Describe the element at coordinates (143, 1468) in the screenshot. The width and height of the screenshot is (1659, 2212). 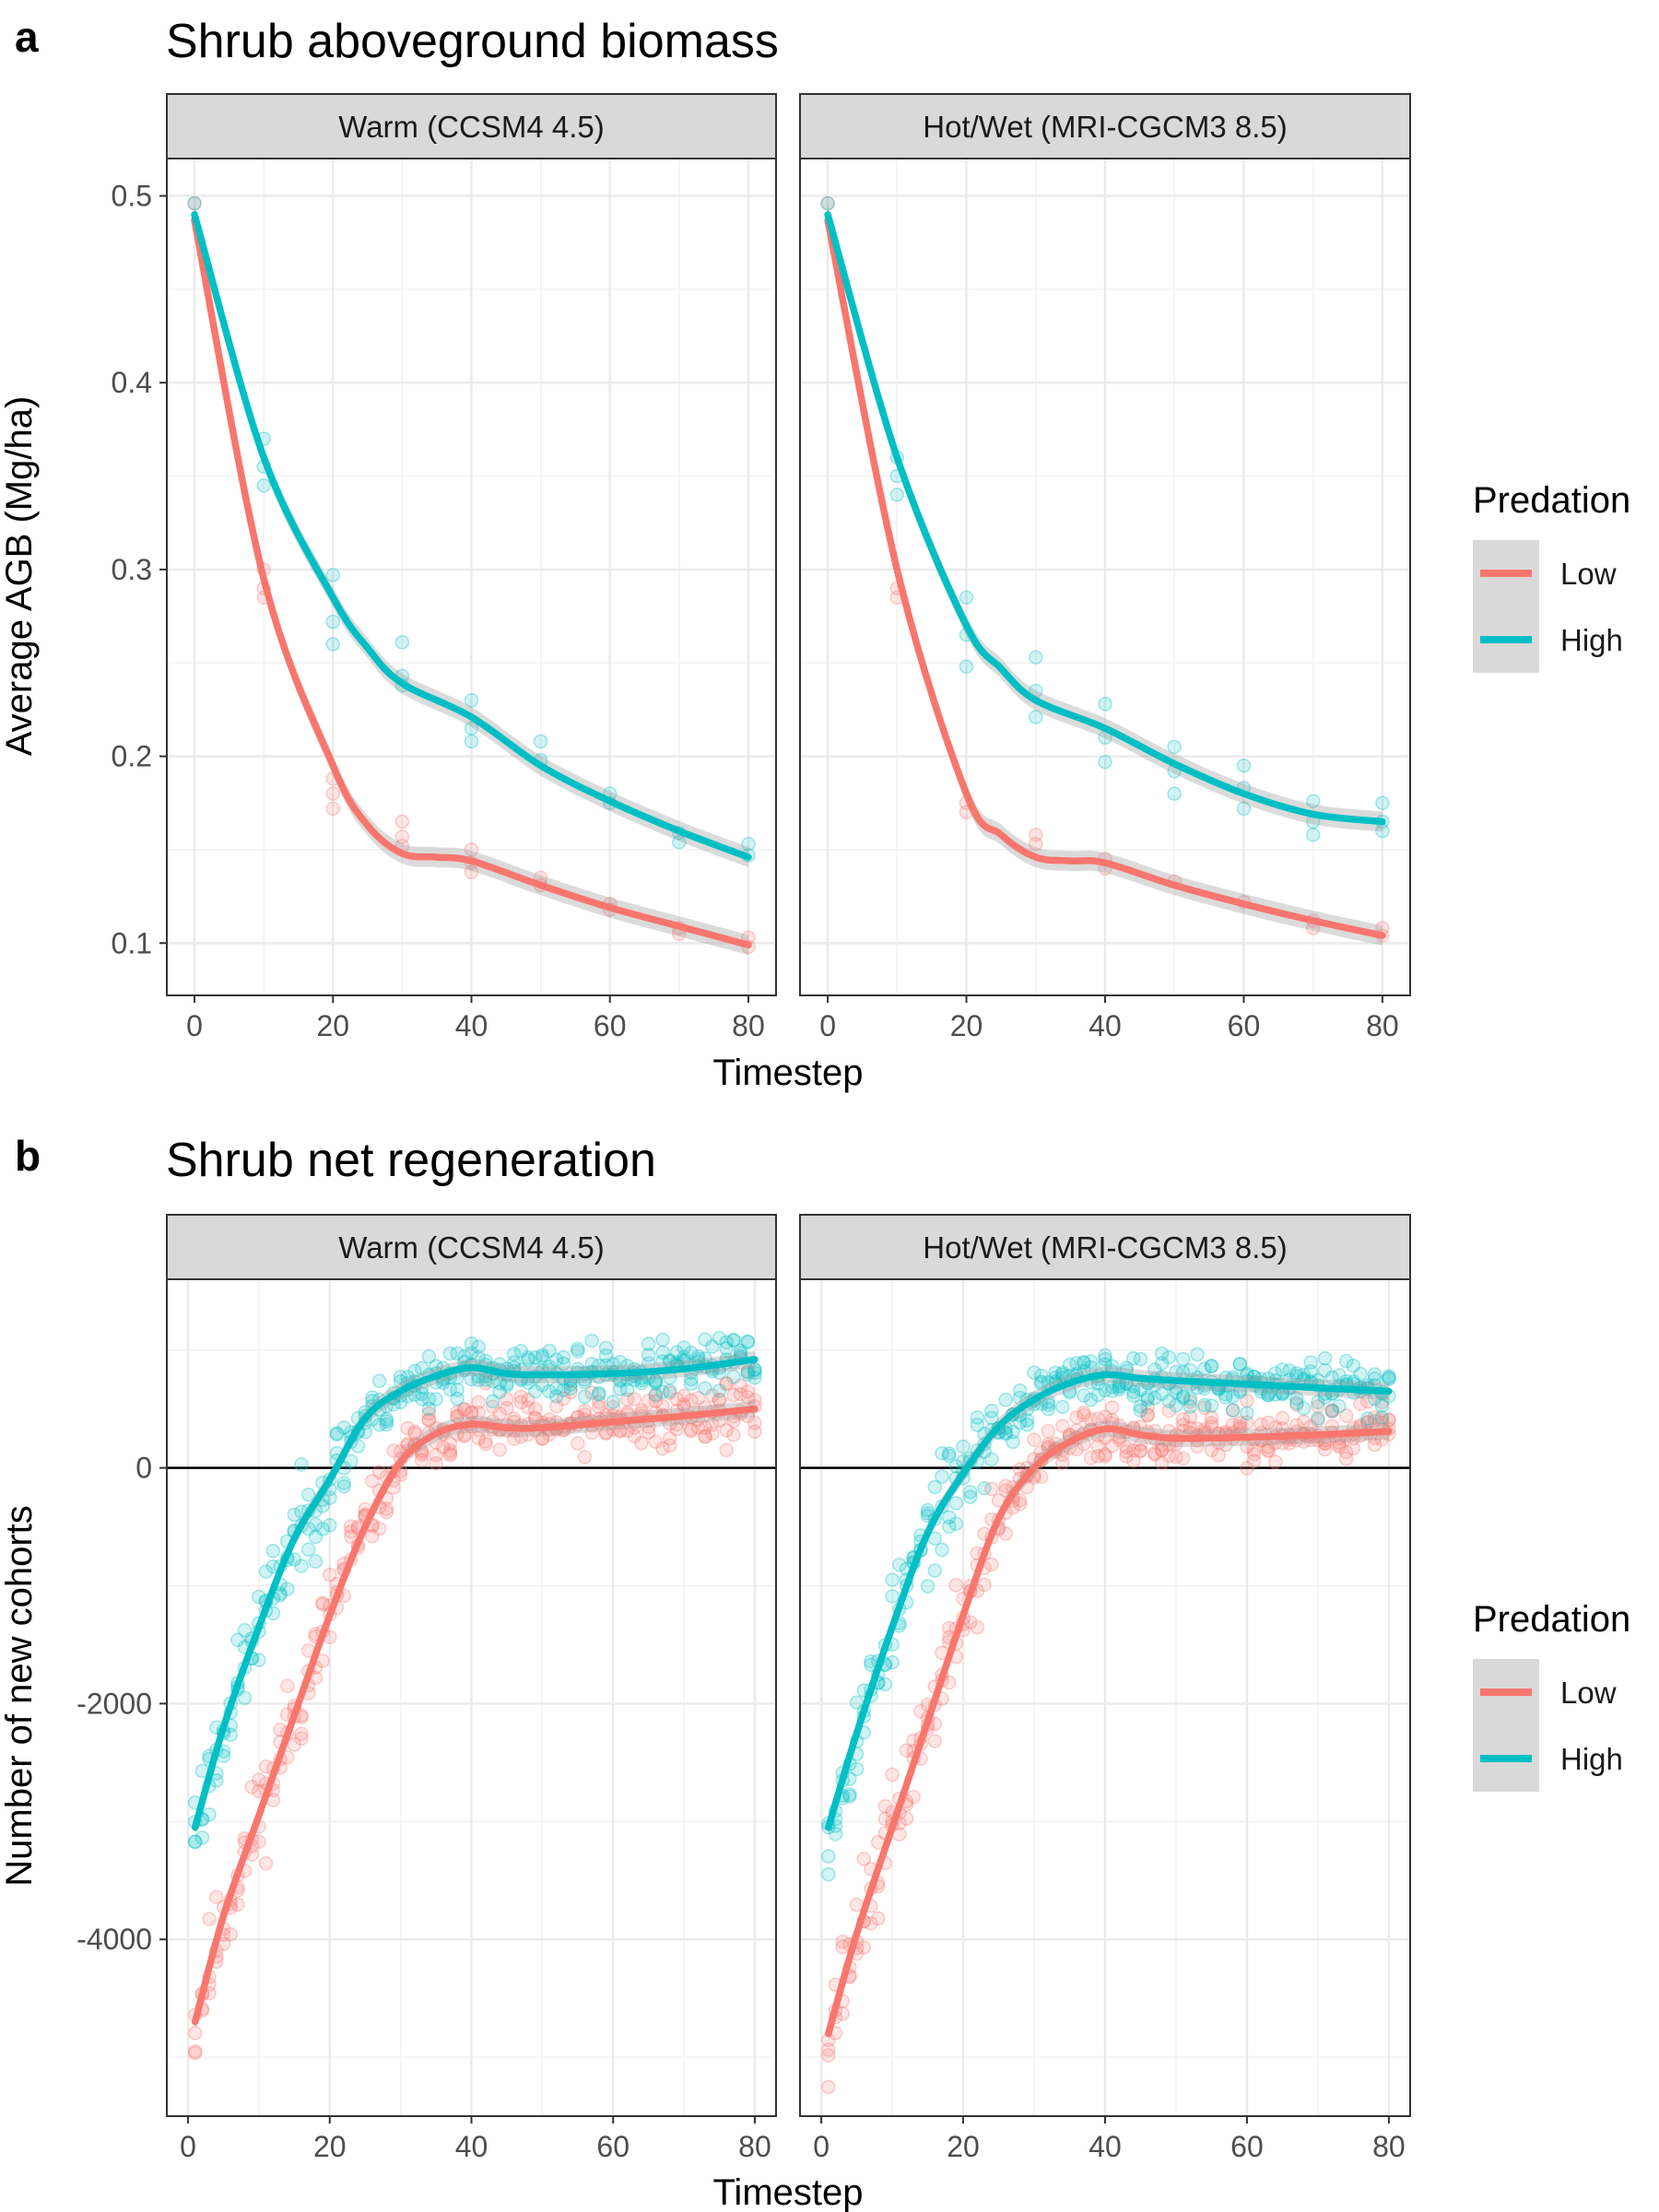
I see `y-tick-label: 0` at that location.